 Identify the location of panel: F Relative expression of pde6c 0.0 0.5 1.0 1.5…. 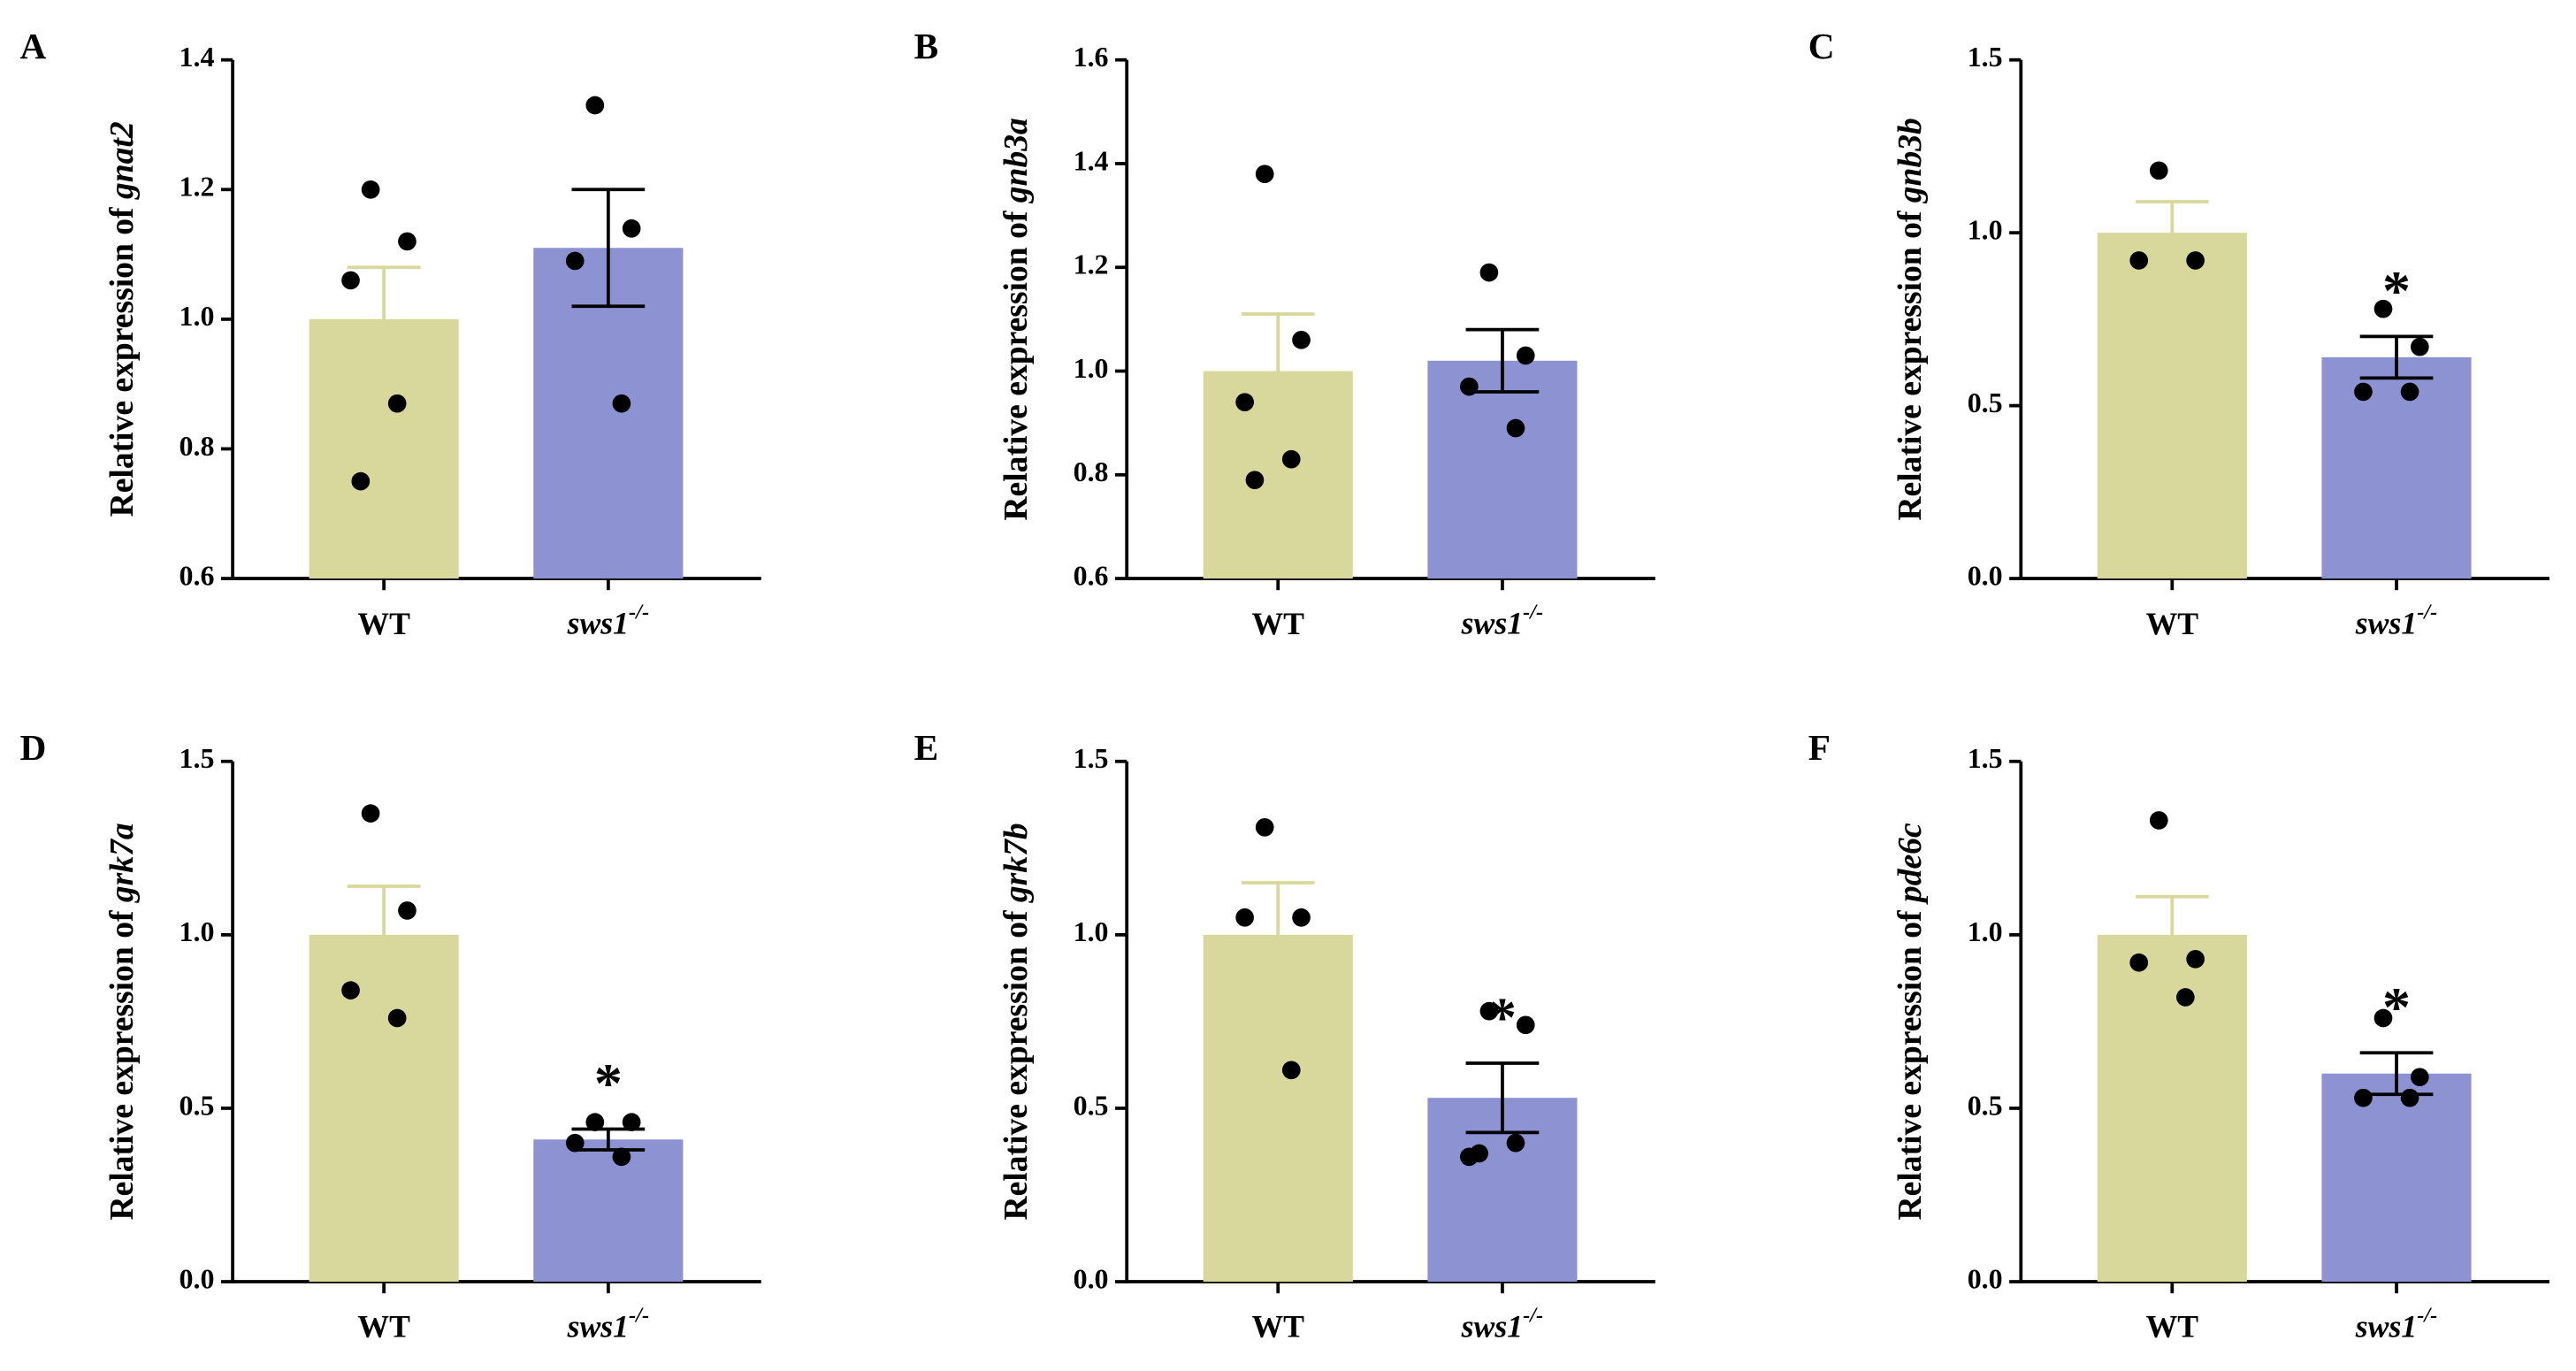
(2179, 1035).